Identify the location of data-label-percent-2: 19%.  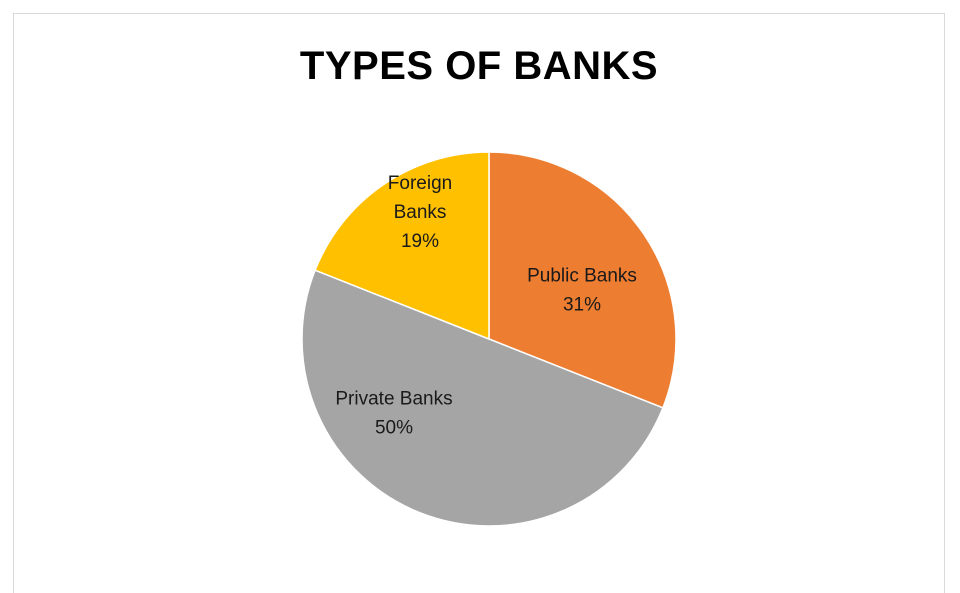
(420, 241).